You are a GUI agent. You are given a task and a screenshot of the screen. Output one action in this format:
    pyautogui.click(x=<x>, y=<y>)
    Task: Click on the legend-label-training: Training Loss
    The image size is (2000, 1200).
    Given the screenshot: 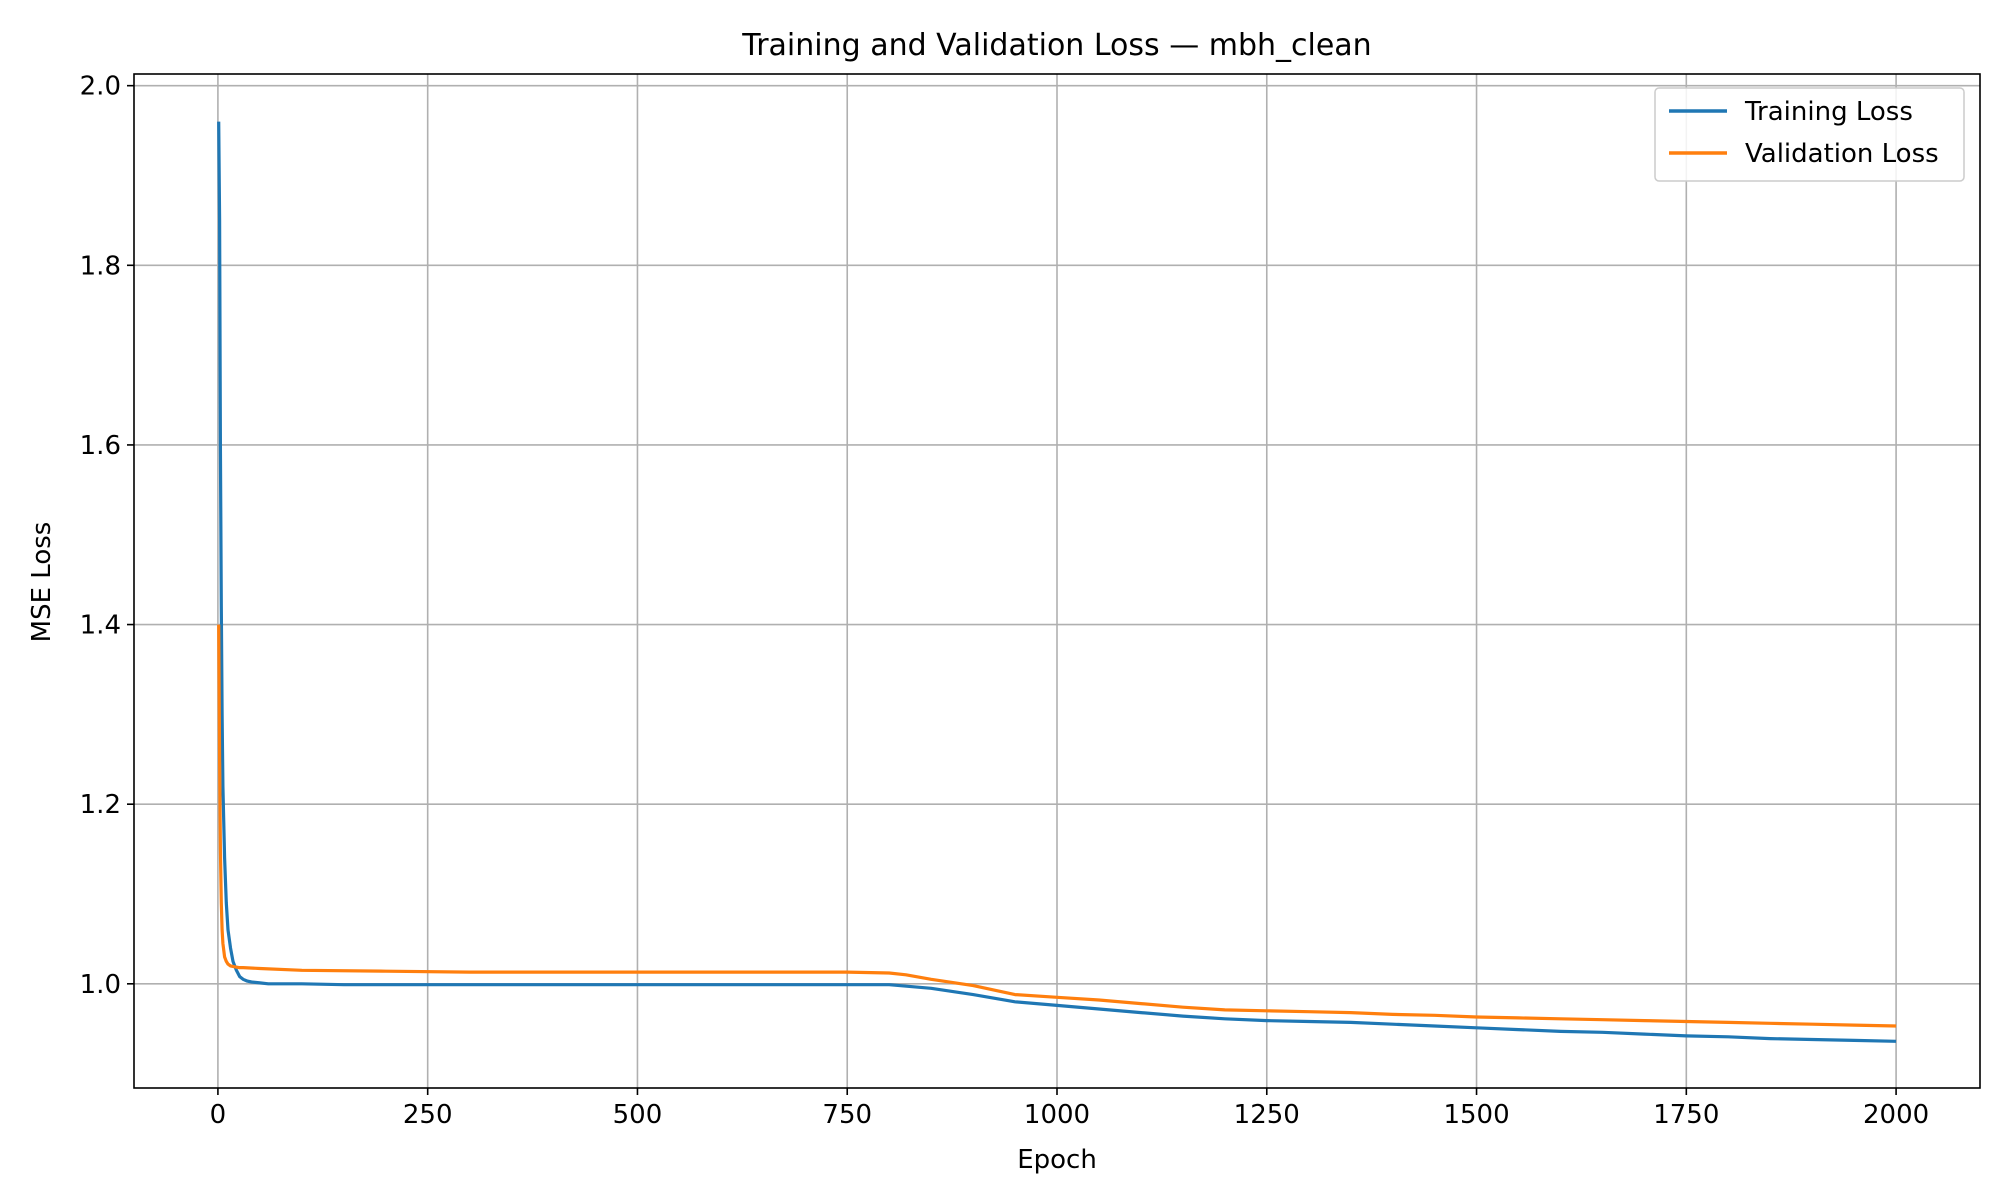 What is the action you would take?
    pyautogui.click(x=1828, y=112)
    